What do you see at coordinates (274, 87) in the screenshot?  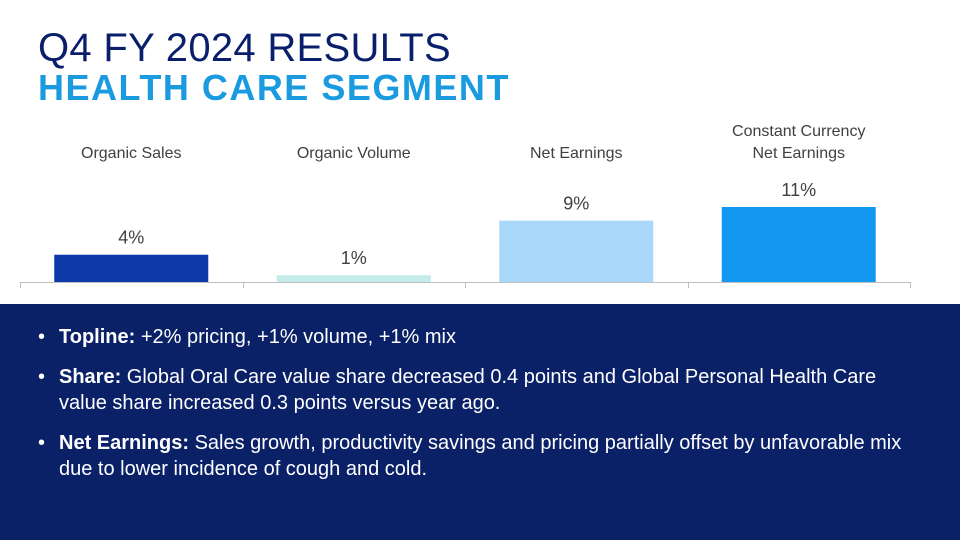 I see `page-subtitle: HEALTH CARE SEGMENT` at bounding box center [274, 87].